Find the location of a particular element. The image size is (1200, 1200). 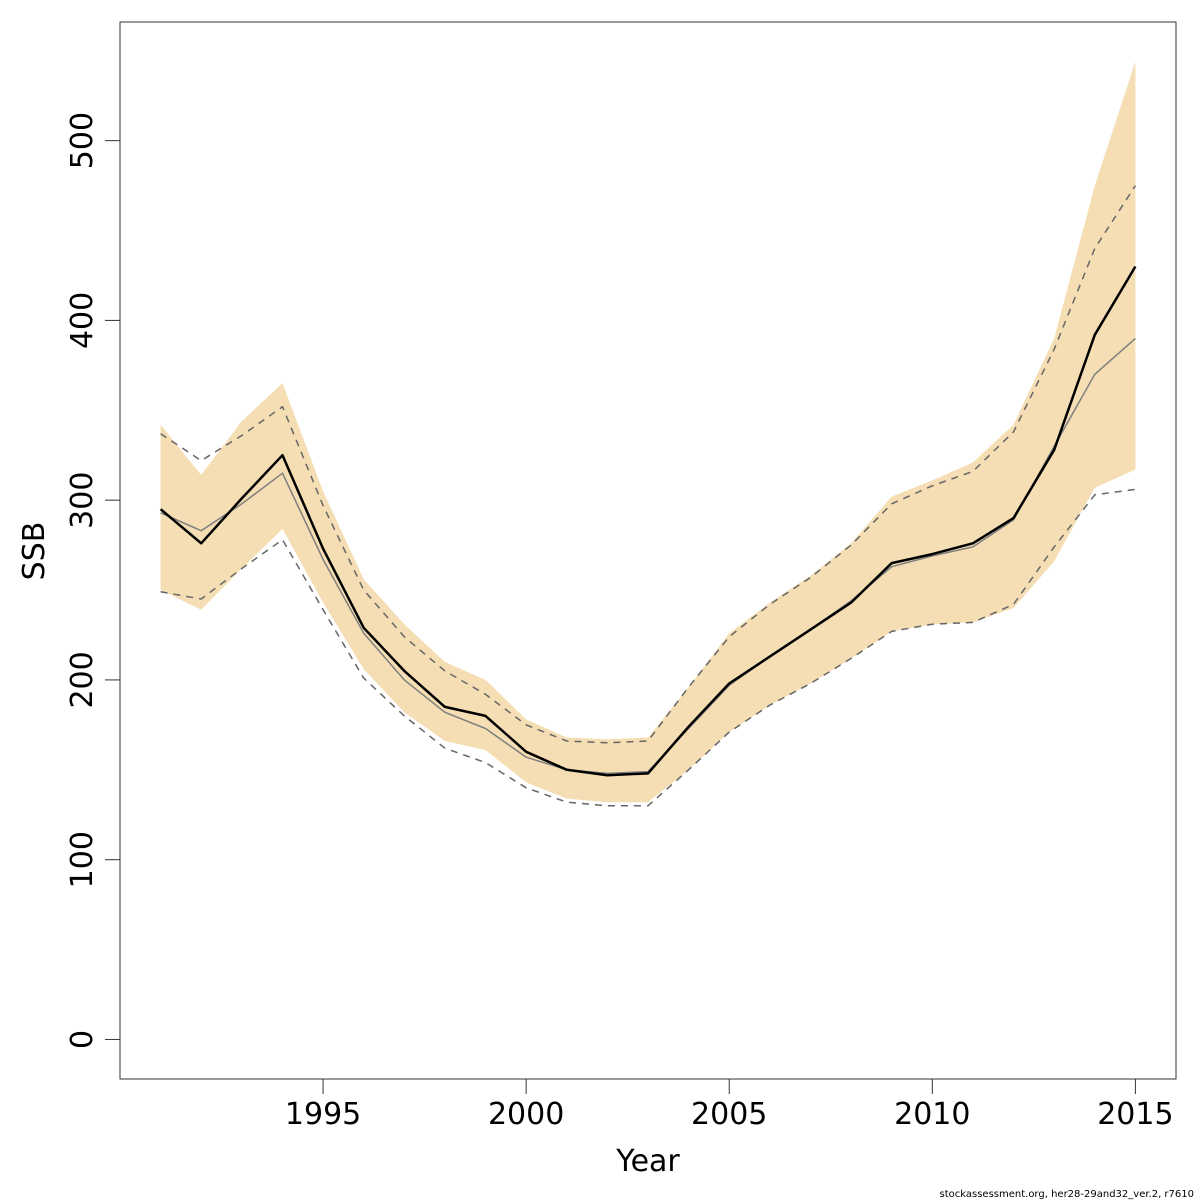

y-tick-label: 500 is located at coordinates (82, 140).